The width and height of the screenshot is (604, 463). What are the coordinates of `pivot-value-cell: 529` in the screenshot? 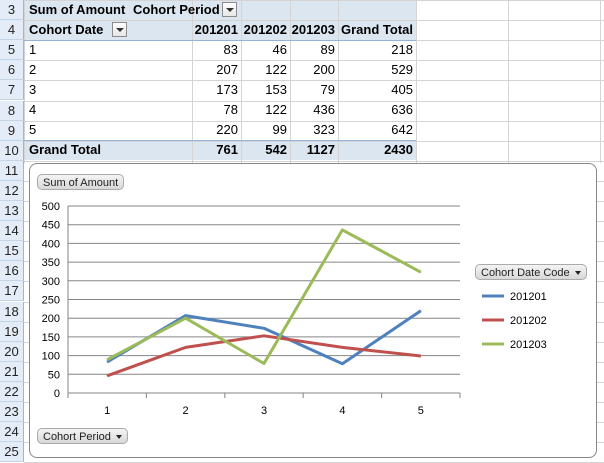 It's located at (402, 69).